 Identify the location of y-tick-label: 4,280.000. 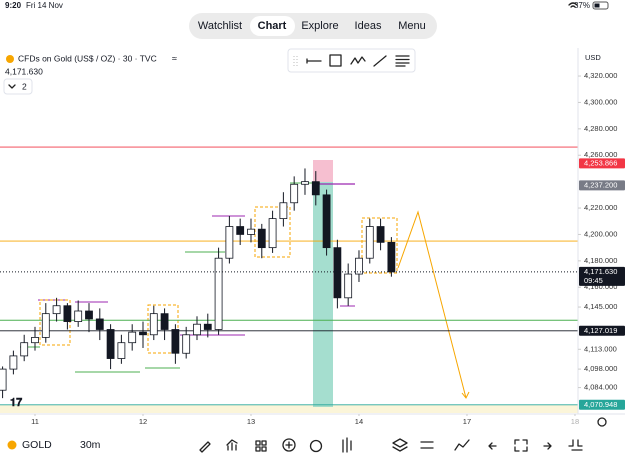
(600, 128).